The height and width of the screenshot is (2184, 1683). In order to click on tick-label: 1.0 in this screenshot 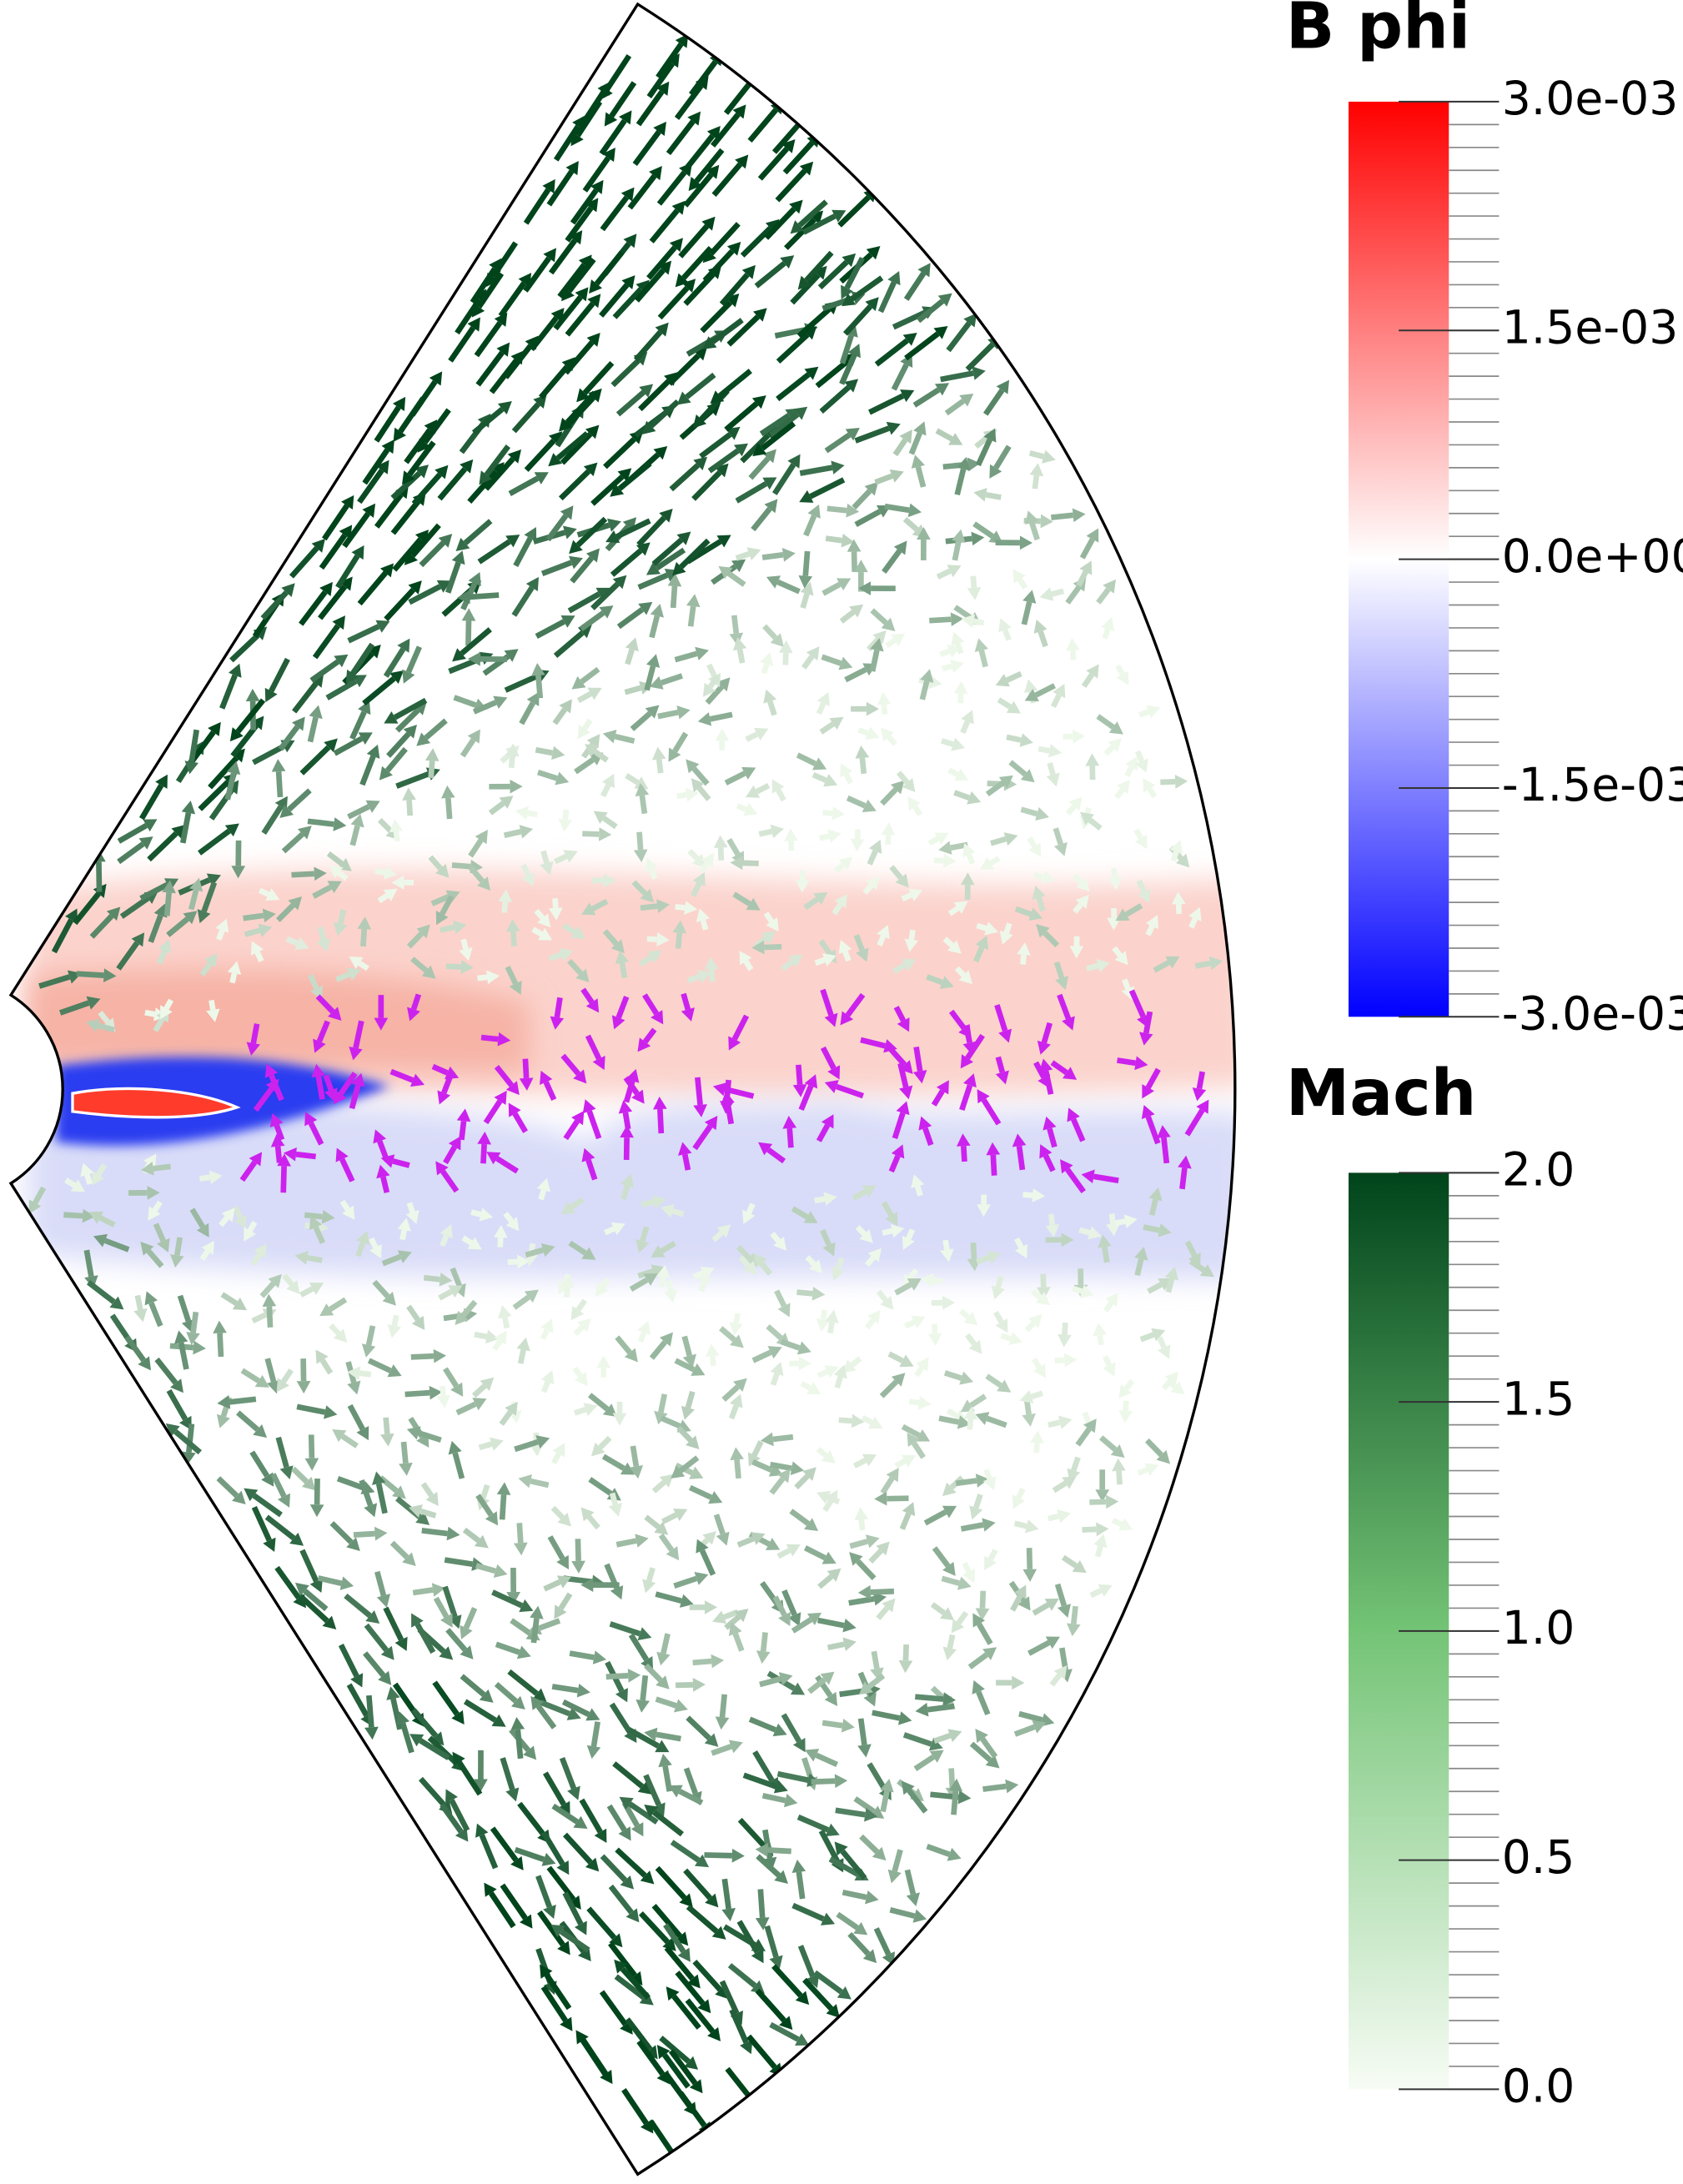, I will do `click(1539, 1627)`.